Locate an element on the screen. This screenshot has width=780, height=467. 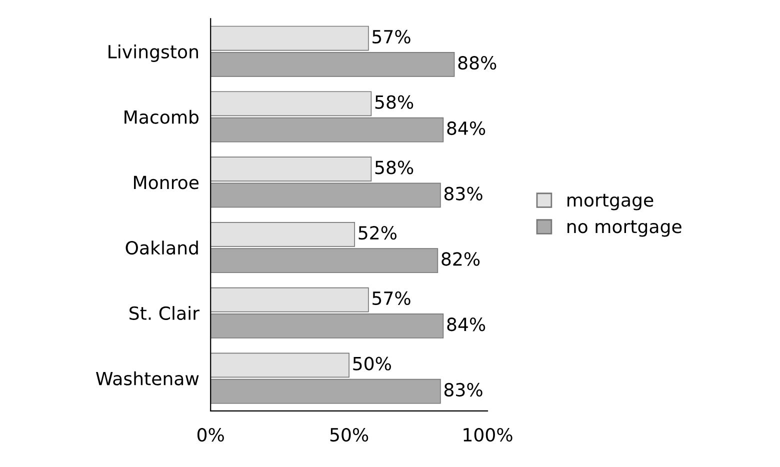
y-tick-label: Monroe is located at coordinates (166, 183).